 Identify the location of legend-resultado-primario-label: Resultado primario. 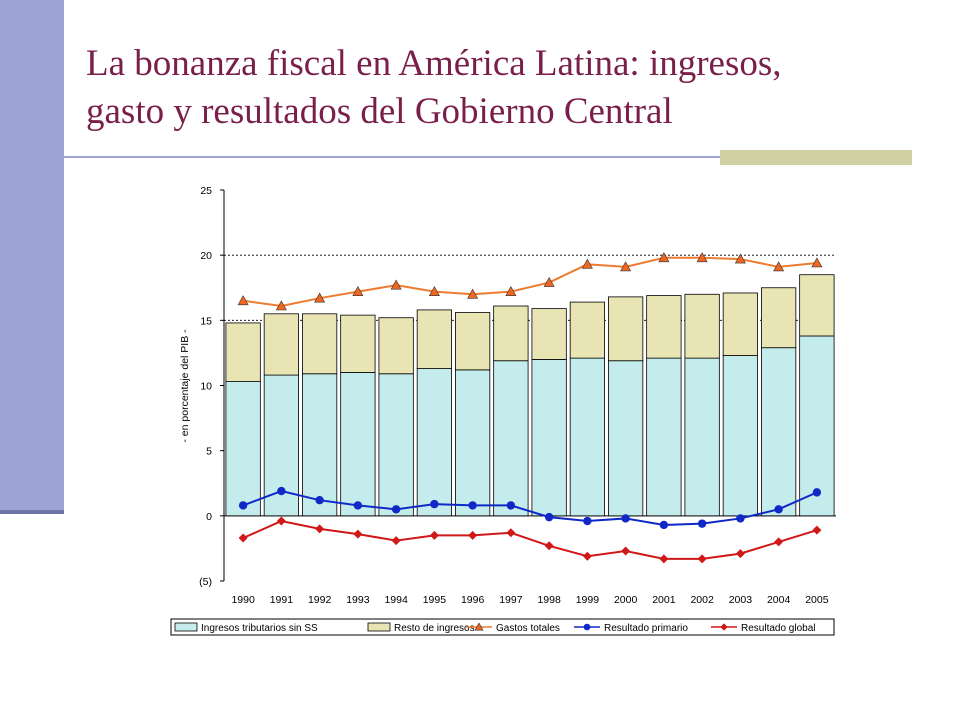
(646, 628).